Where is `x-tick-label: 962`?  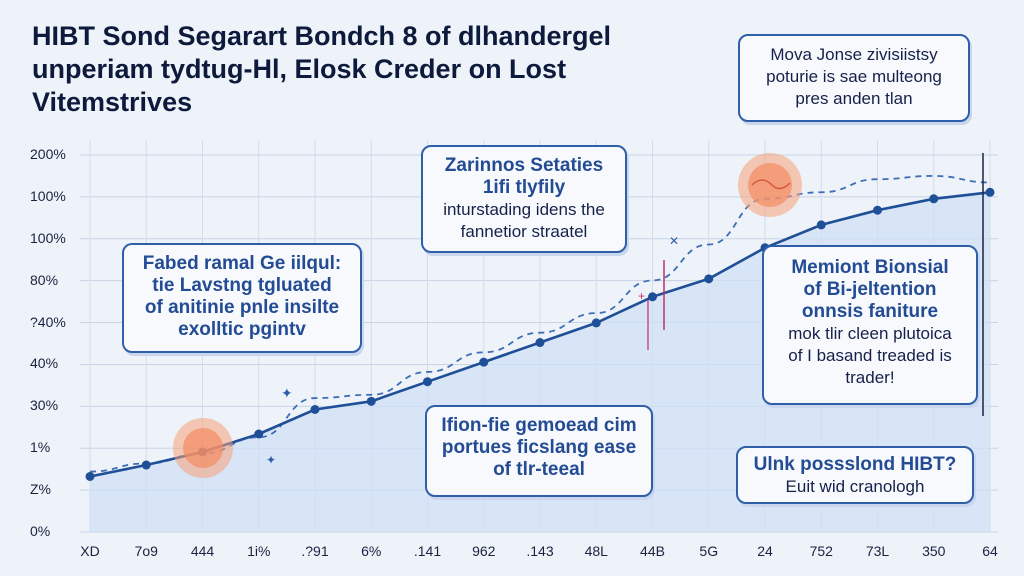
x-tick-label: 962 is located at coordinates (484, 551).